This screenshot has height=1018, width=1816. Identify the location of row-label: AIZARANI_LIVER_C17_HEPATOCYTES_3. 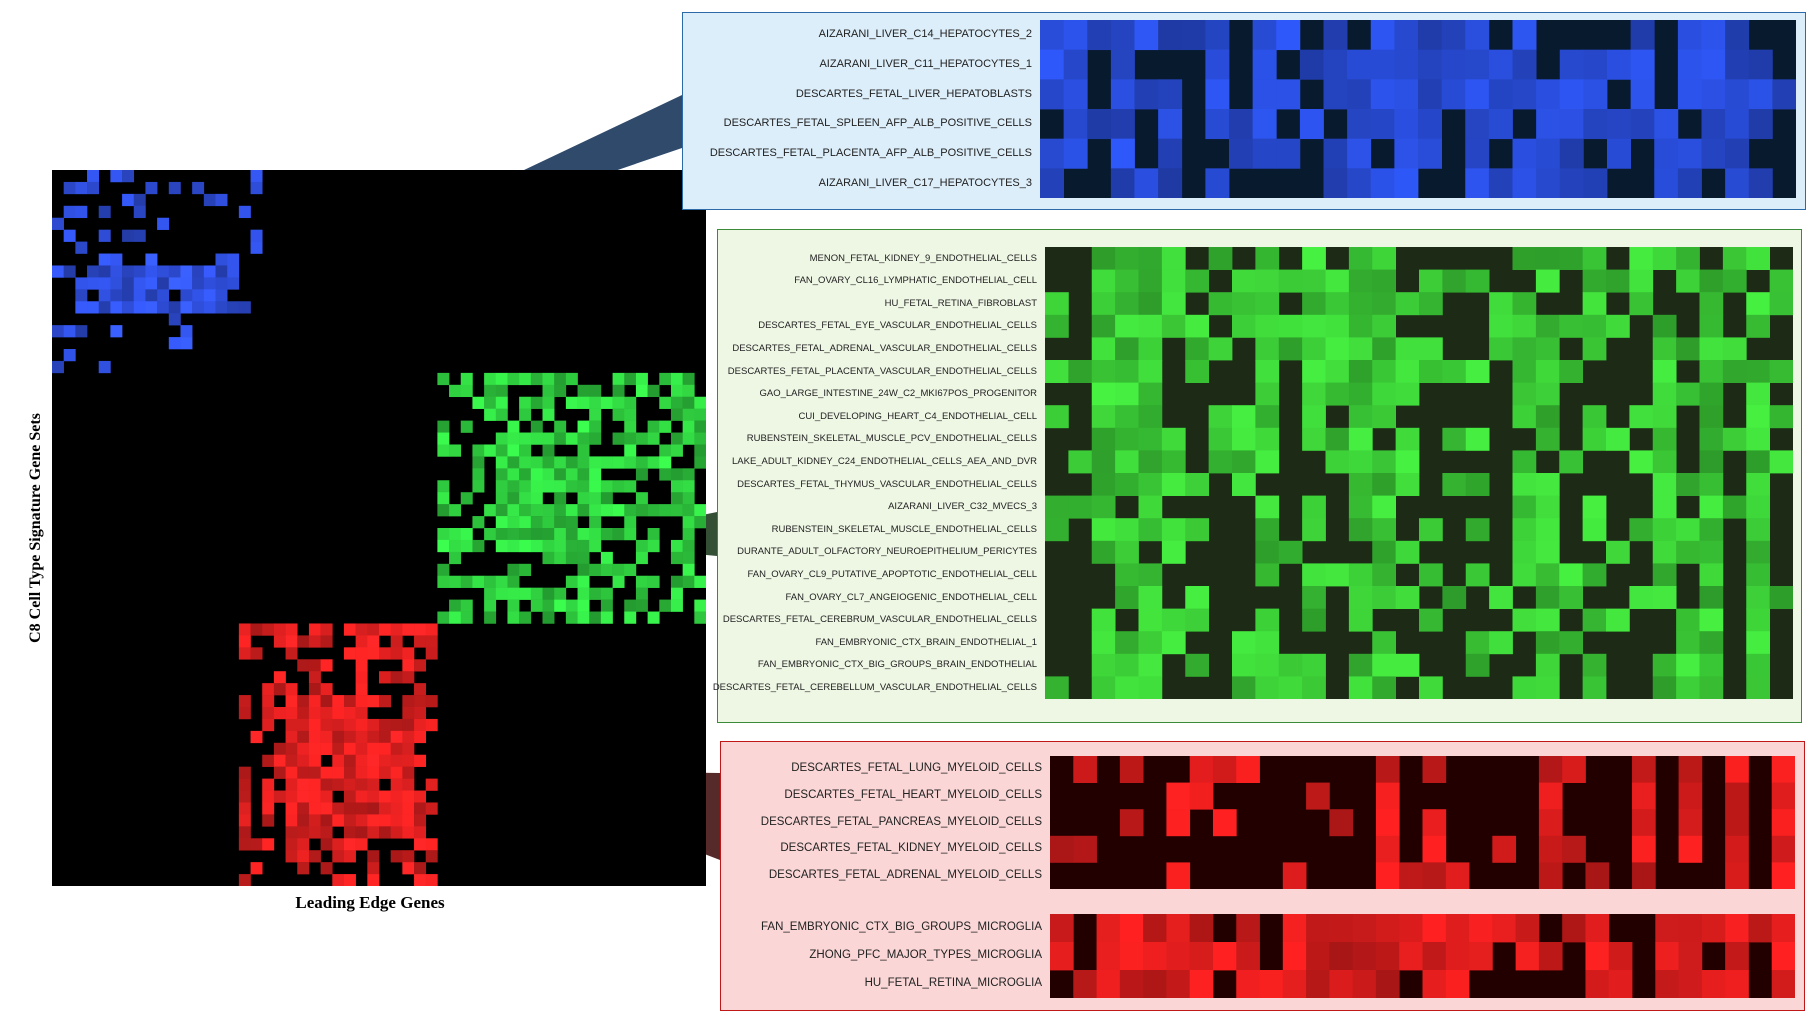
(925, 182).